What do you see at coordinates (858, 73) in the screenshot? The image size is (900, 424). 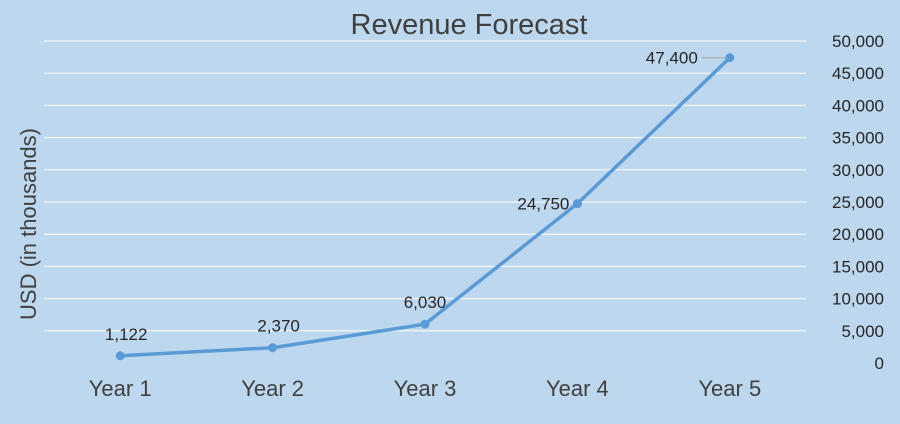 I see `y-tick-label: 45,000` at bounding box center [858, 73].